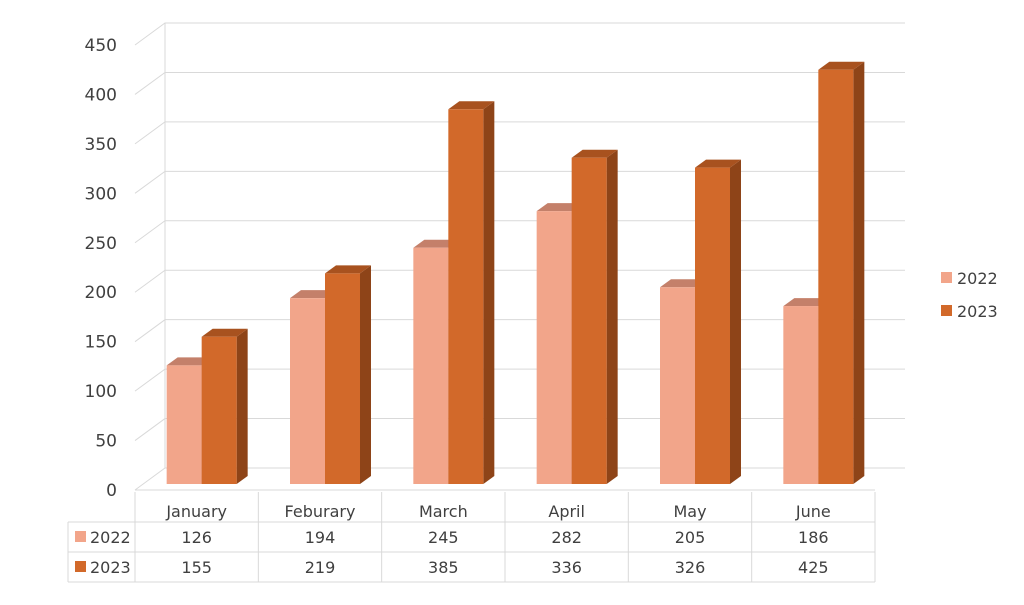 This screenshot has width=1024, height=605. What do you see at coordinates (110, 567) in the screenshot?
I see `table-series-name: 2023` at bounding box center [110, 567].